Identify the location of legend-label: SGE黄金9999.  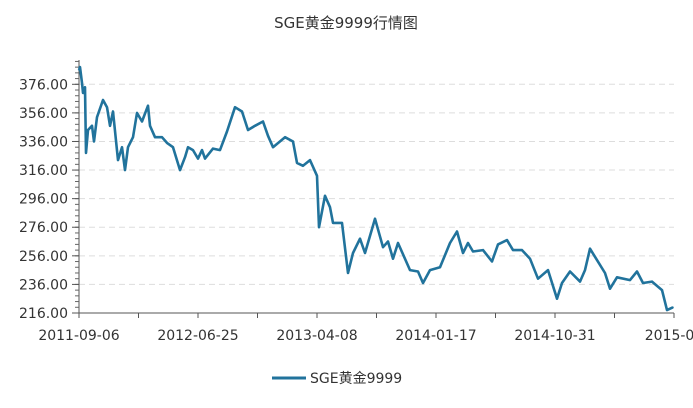
(356, 378).